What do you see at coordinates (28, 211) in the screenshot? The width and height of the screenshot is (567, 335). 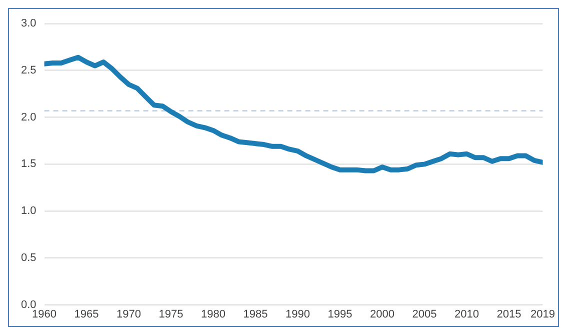 I see `y-tick-label: 1.0` at bounding box center [28, 211].